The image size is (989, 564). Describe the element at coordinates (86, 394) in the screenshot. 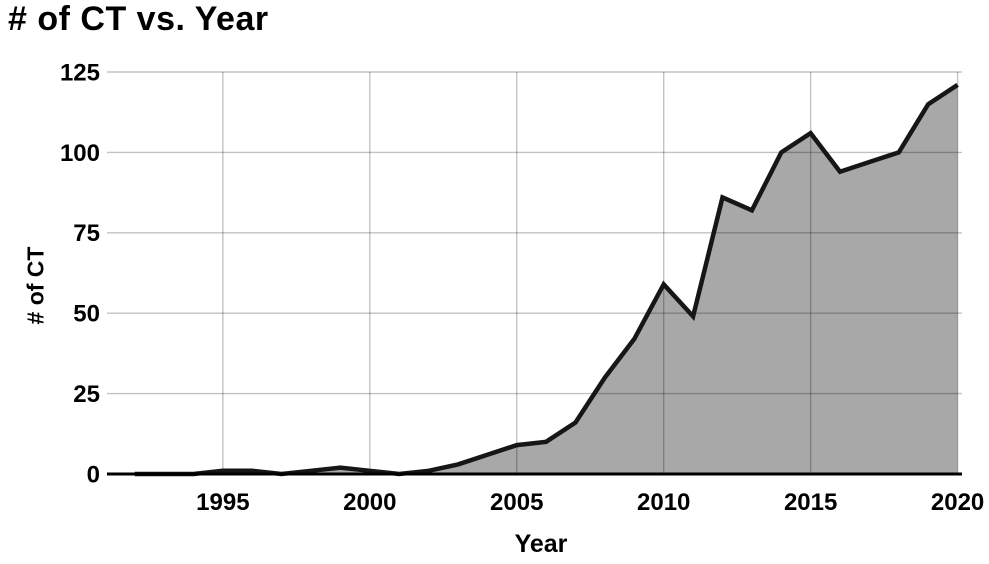

I see `y-tick-label: 25` at that location.